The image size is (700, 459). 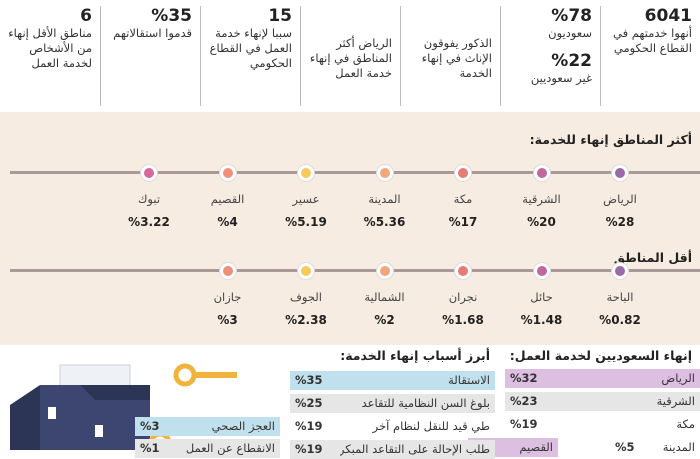 What do you see at coordinates (86, 16) in the screenshot?
I see `stat-number: 6` at bounding box center [86, 16].